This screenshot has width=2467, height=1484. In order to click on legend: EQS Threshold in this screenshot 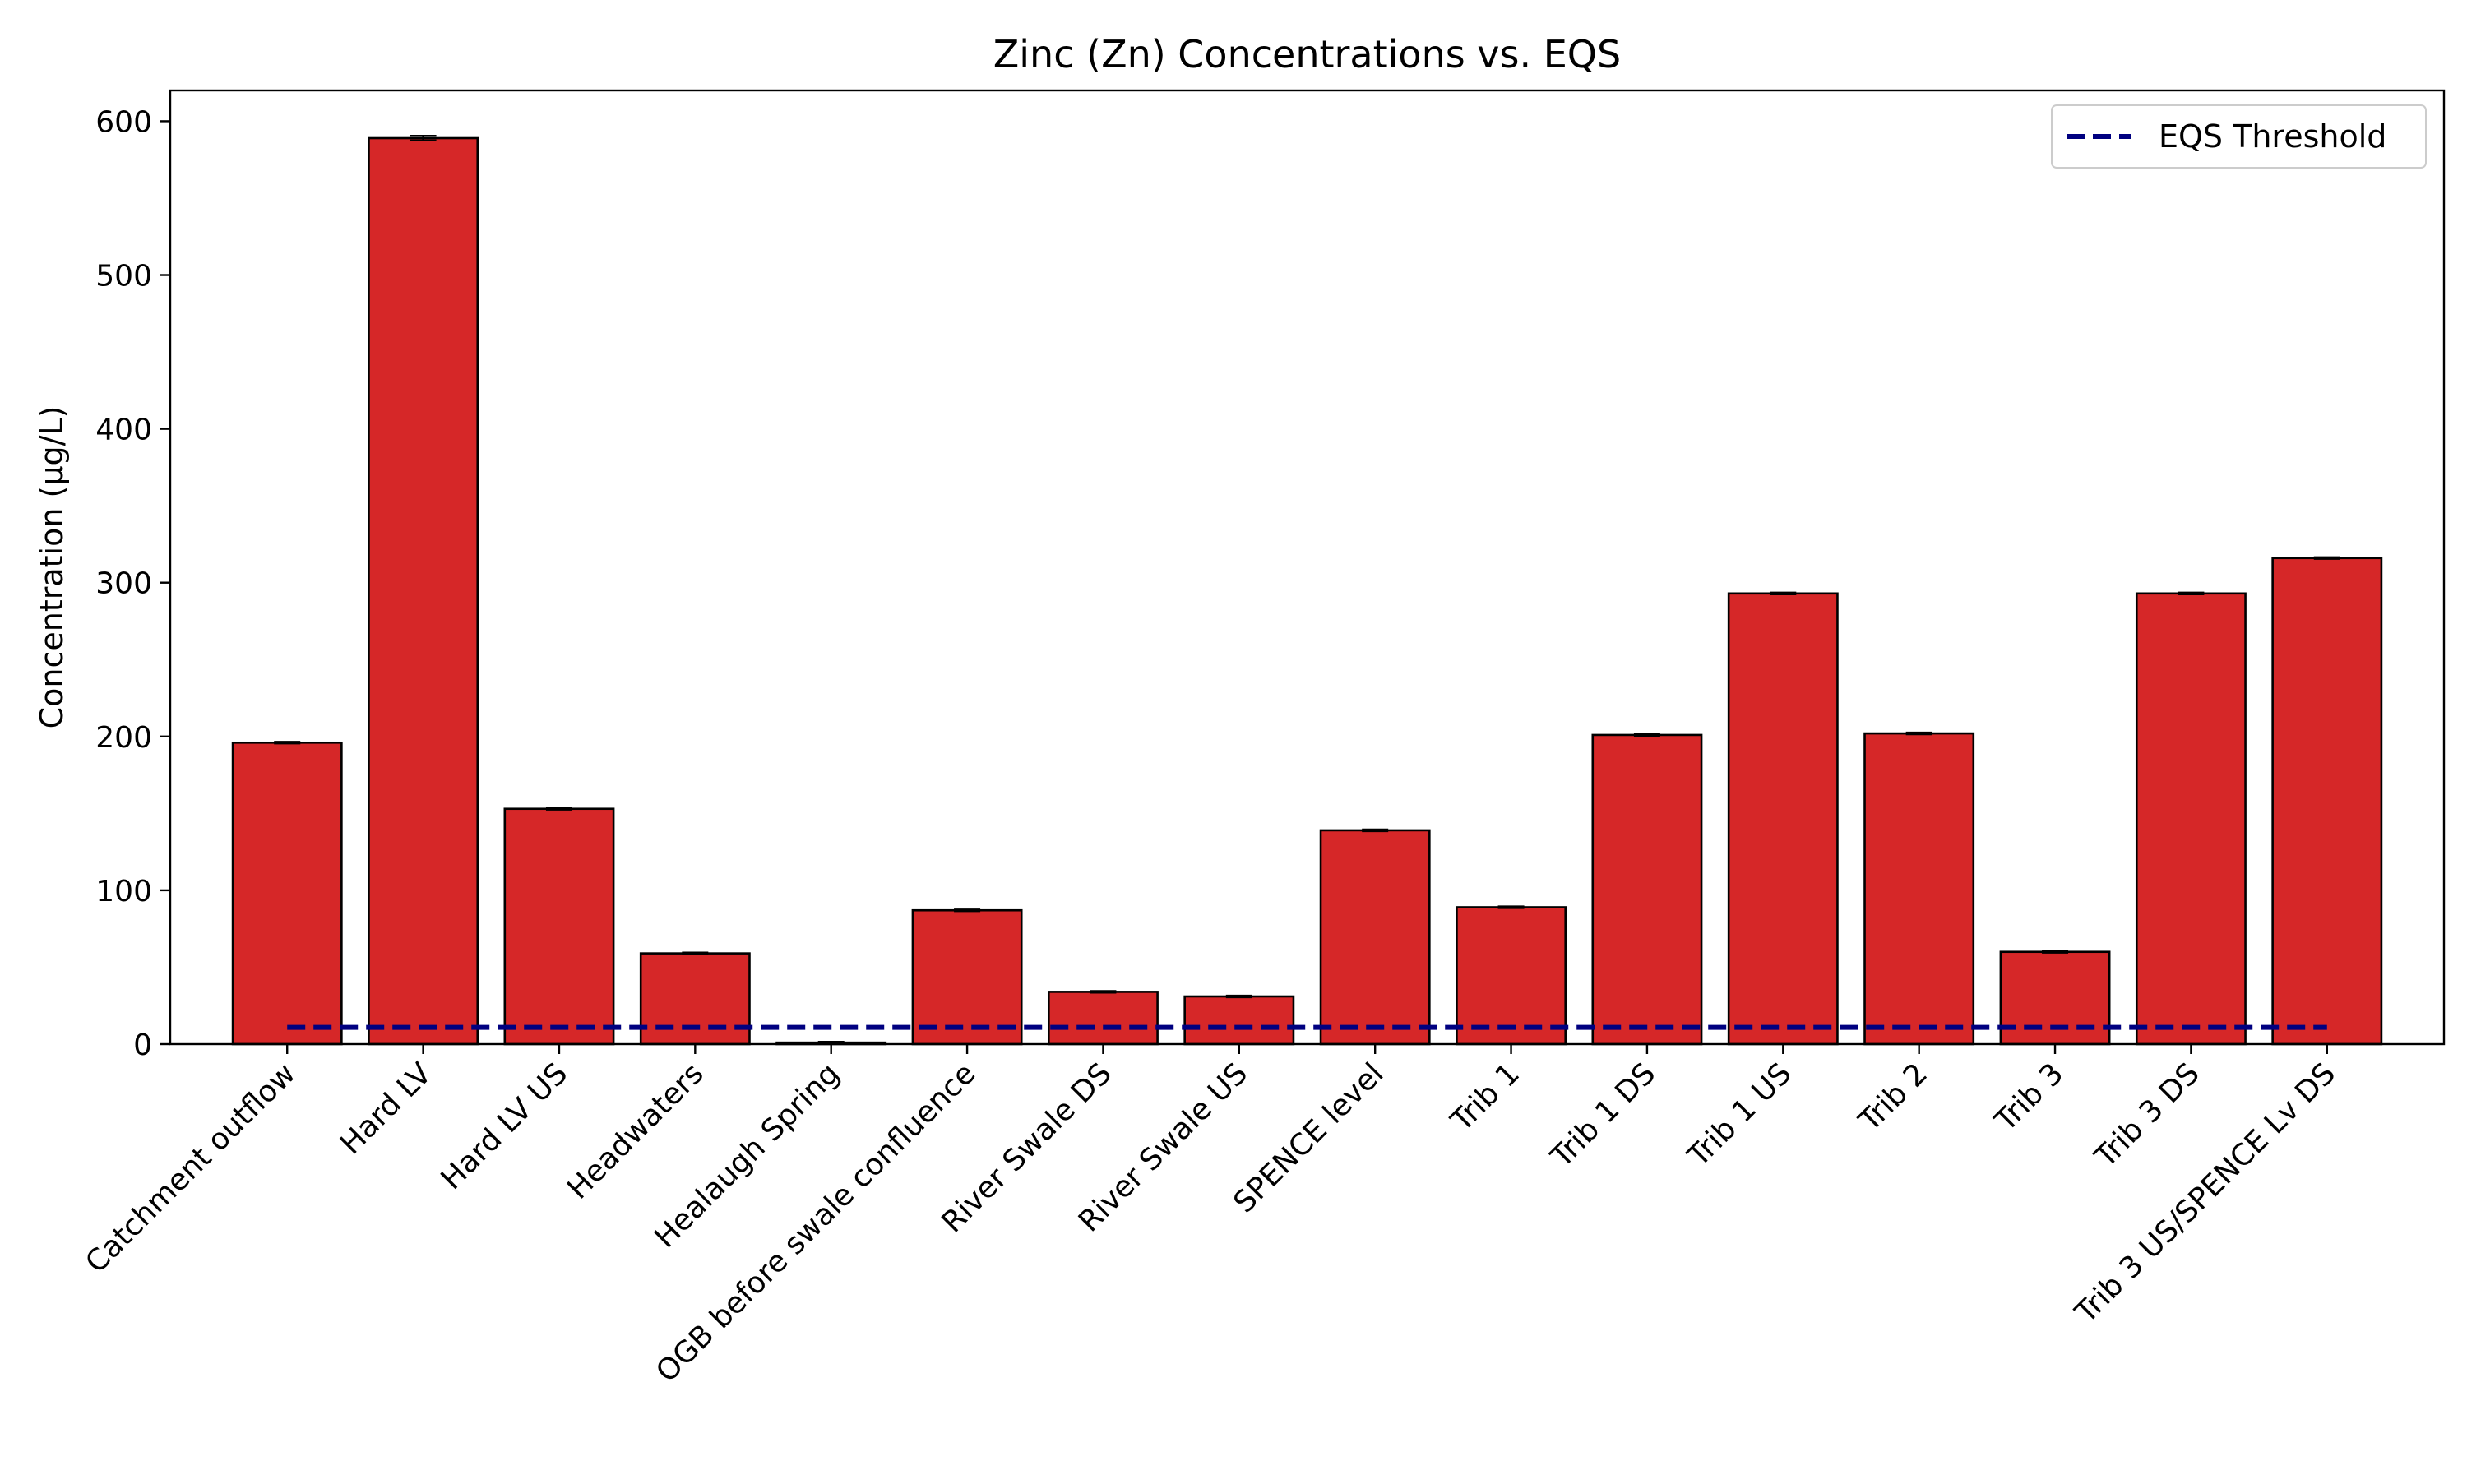, I will do `click(2239, 136)`.